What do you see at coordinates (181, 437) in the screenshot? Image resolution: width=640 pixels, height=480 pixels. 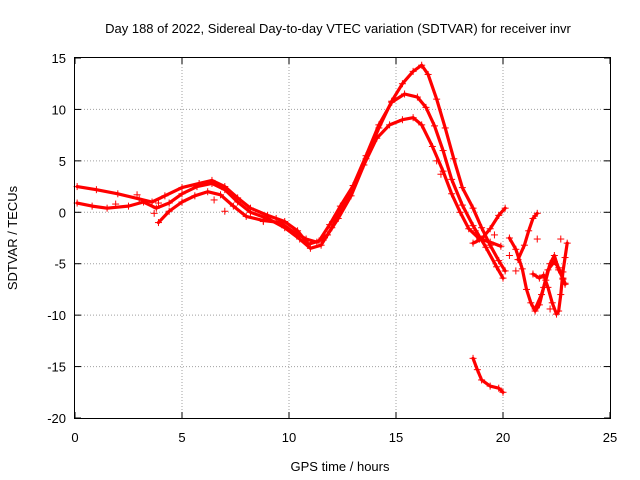 I see `x-tick-label: 5` at bounding box center [181, 437].